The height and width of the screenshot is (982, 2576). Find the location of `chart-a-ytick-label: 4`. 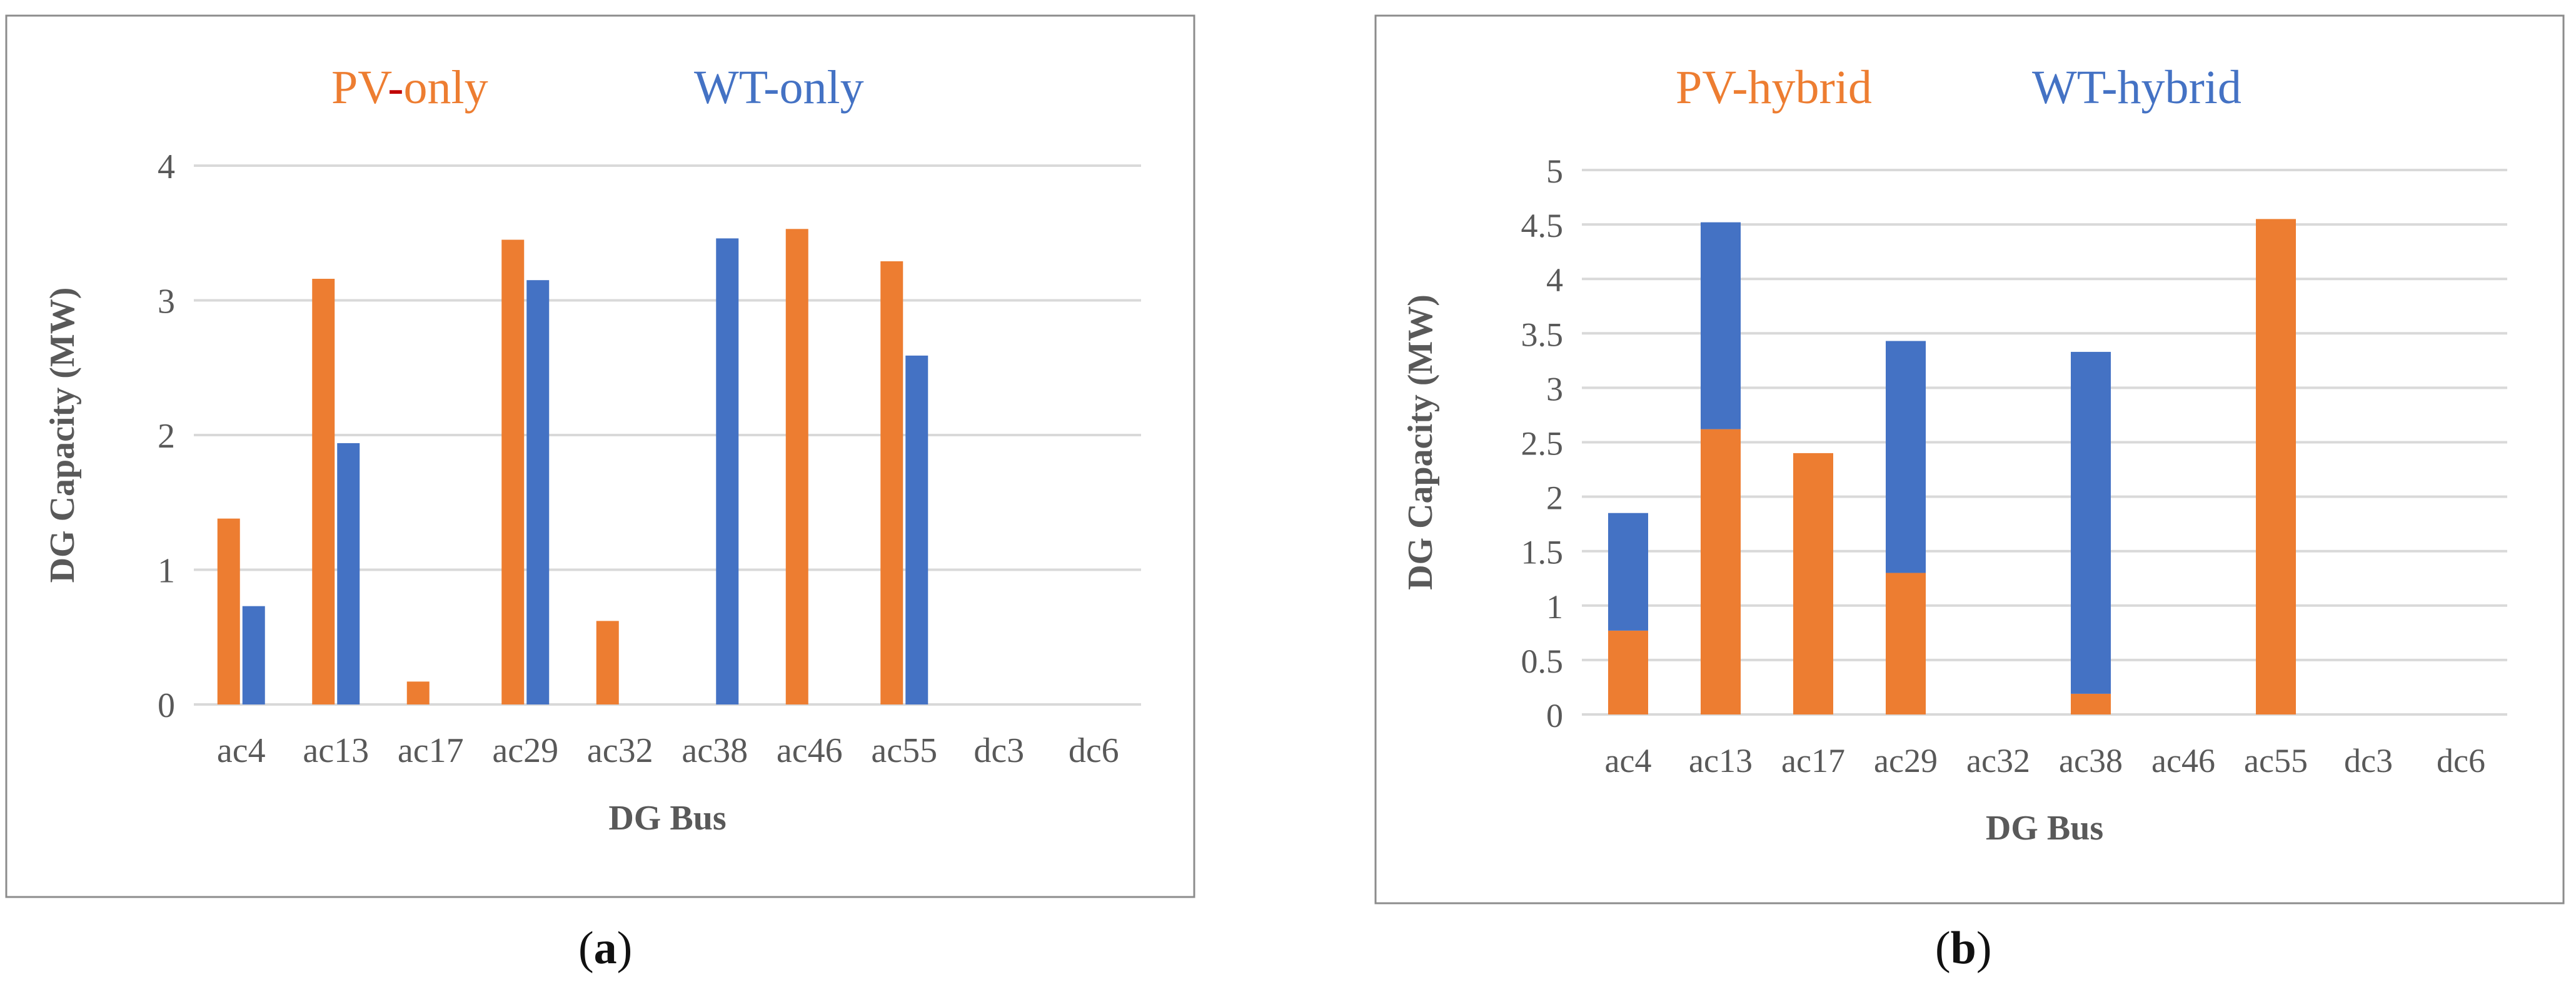

chart-a-ytick-label: 4 is located at coordinates (166, 167).